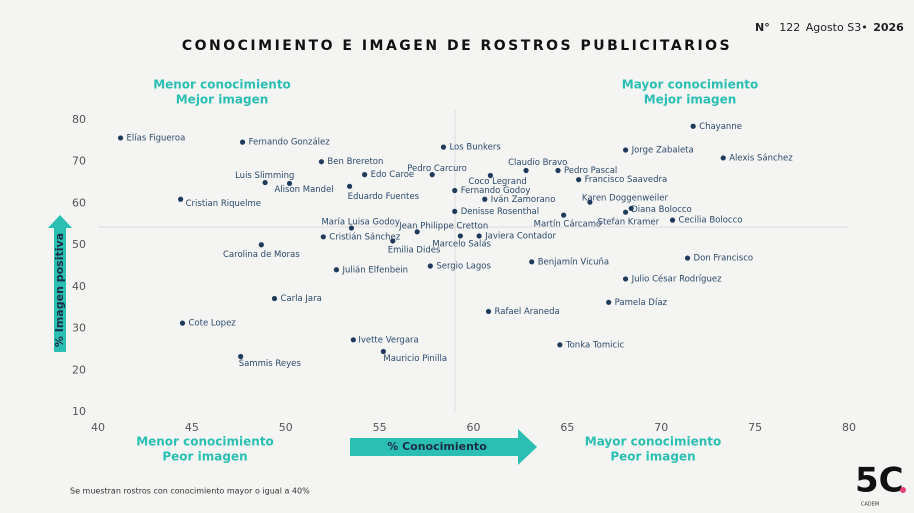 This screenshot has width=914, height=513. What do you see at coordinates (270, 364) in the screenshot?
I see `point-label: Sammis Reyes` at bounding box center [270, 364].